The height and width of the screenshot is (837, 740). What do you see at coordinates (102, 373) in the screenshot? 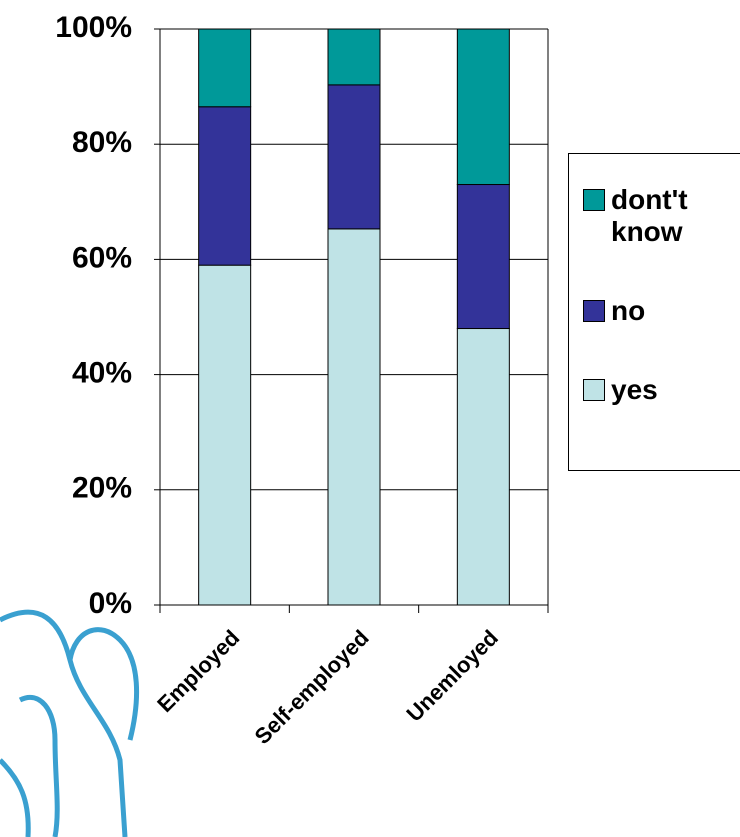
I see `y-tick-label: 40%` at bounding box center [102, 373].